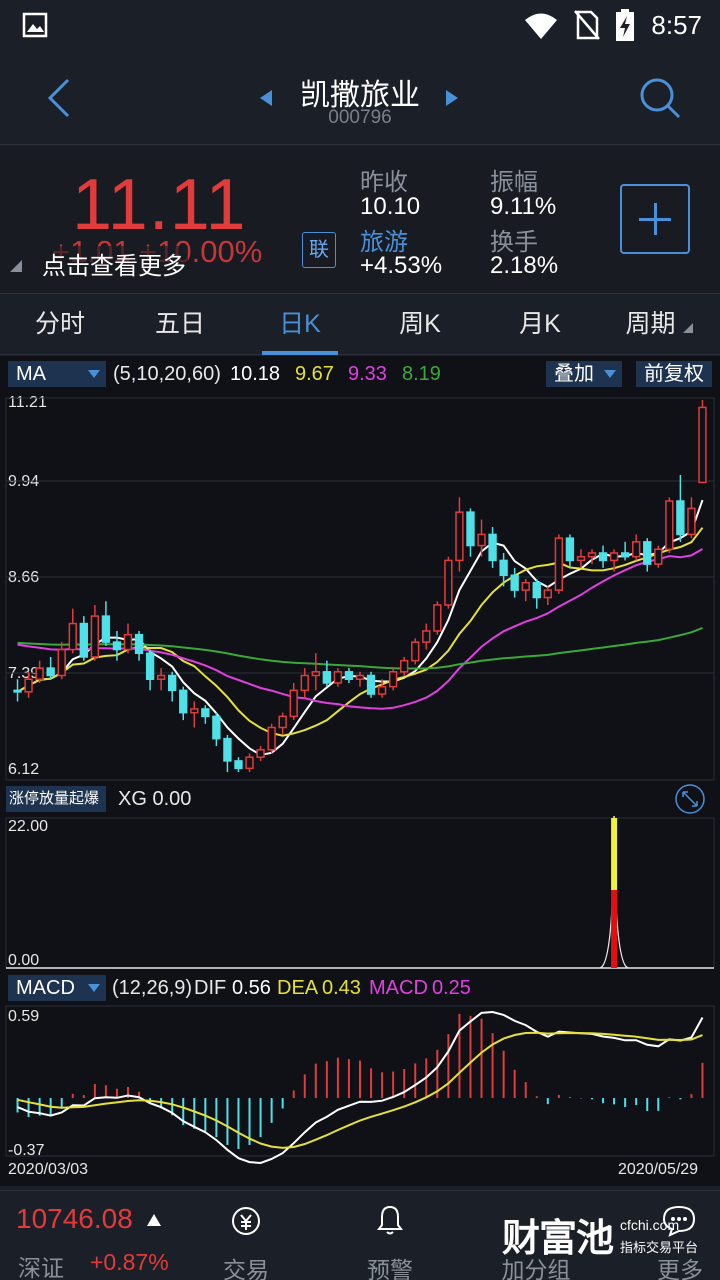 The height and width of the screenshot is (1280, 720). I want to click on more-info-hint: 点击查看更多, so click(114, 263).